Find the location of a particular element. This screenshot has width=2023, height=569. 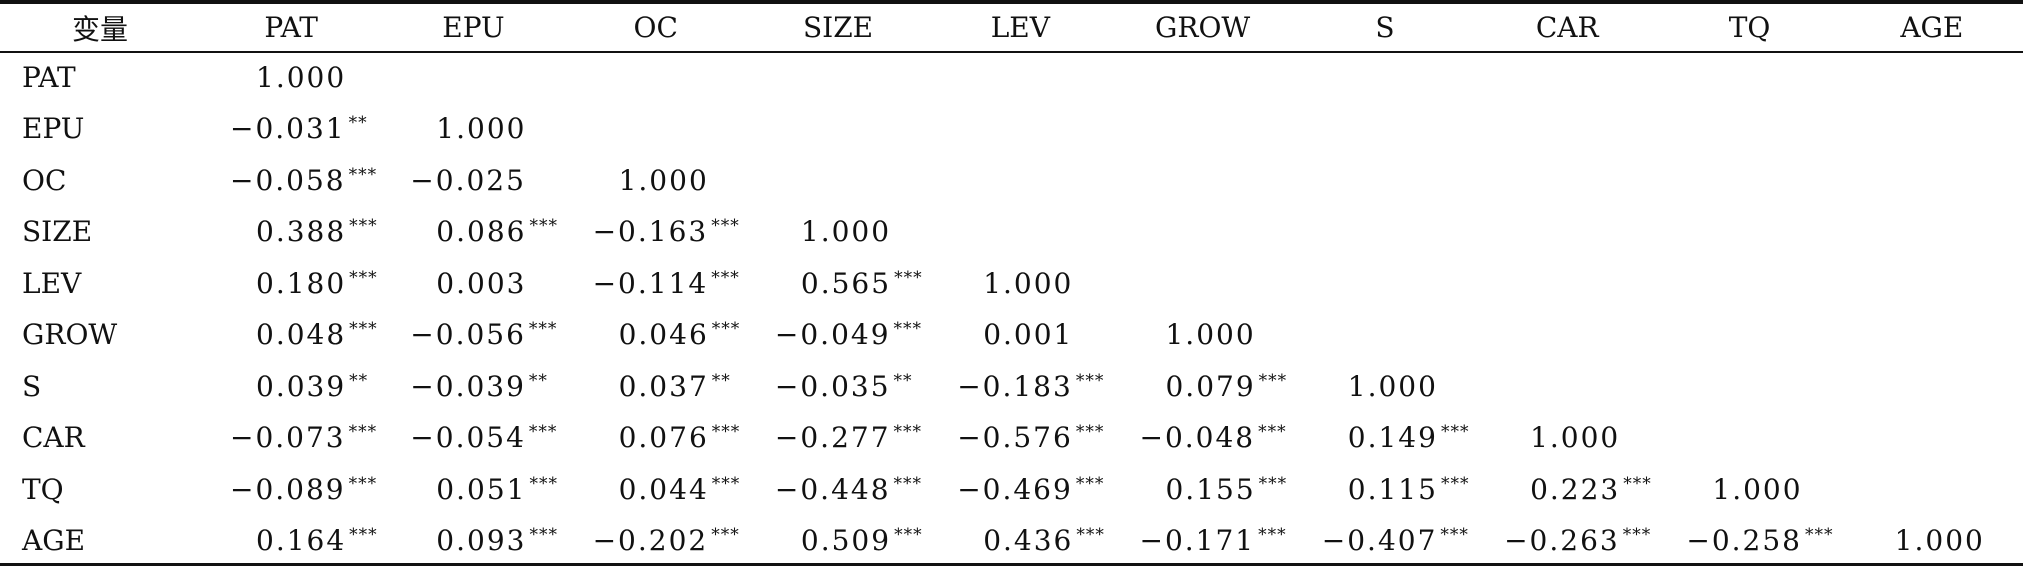

coefficient-value: −0.576 is located at coordinates (1015, 438).